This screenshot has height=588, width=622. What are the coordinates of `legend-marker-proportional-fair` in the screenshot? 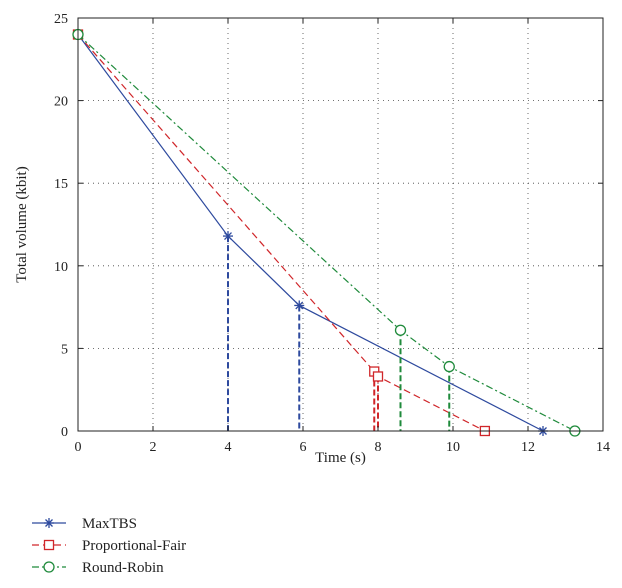 It's located at (49, 545).